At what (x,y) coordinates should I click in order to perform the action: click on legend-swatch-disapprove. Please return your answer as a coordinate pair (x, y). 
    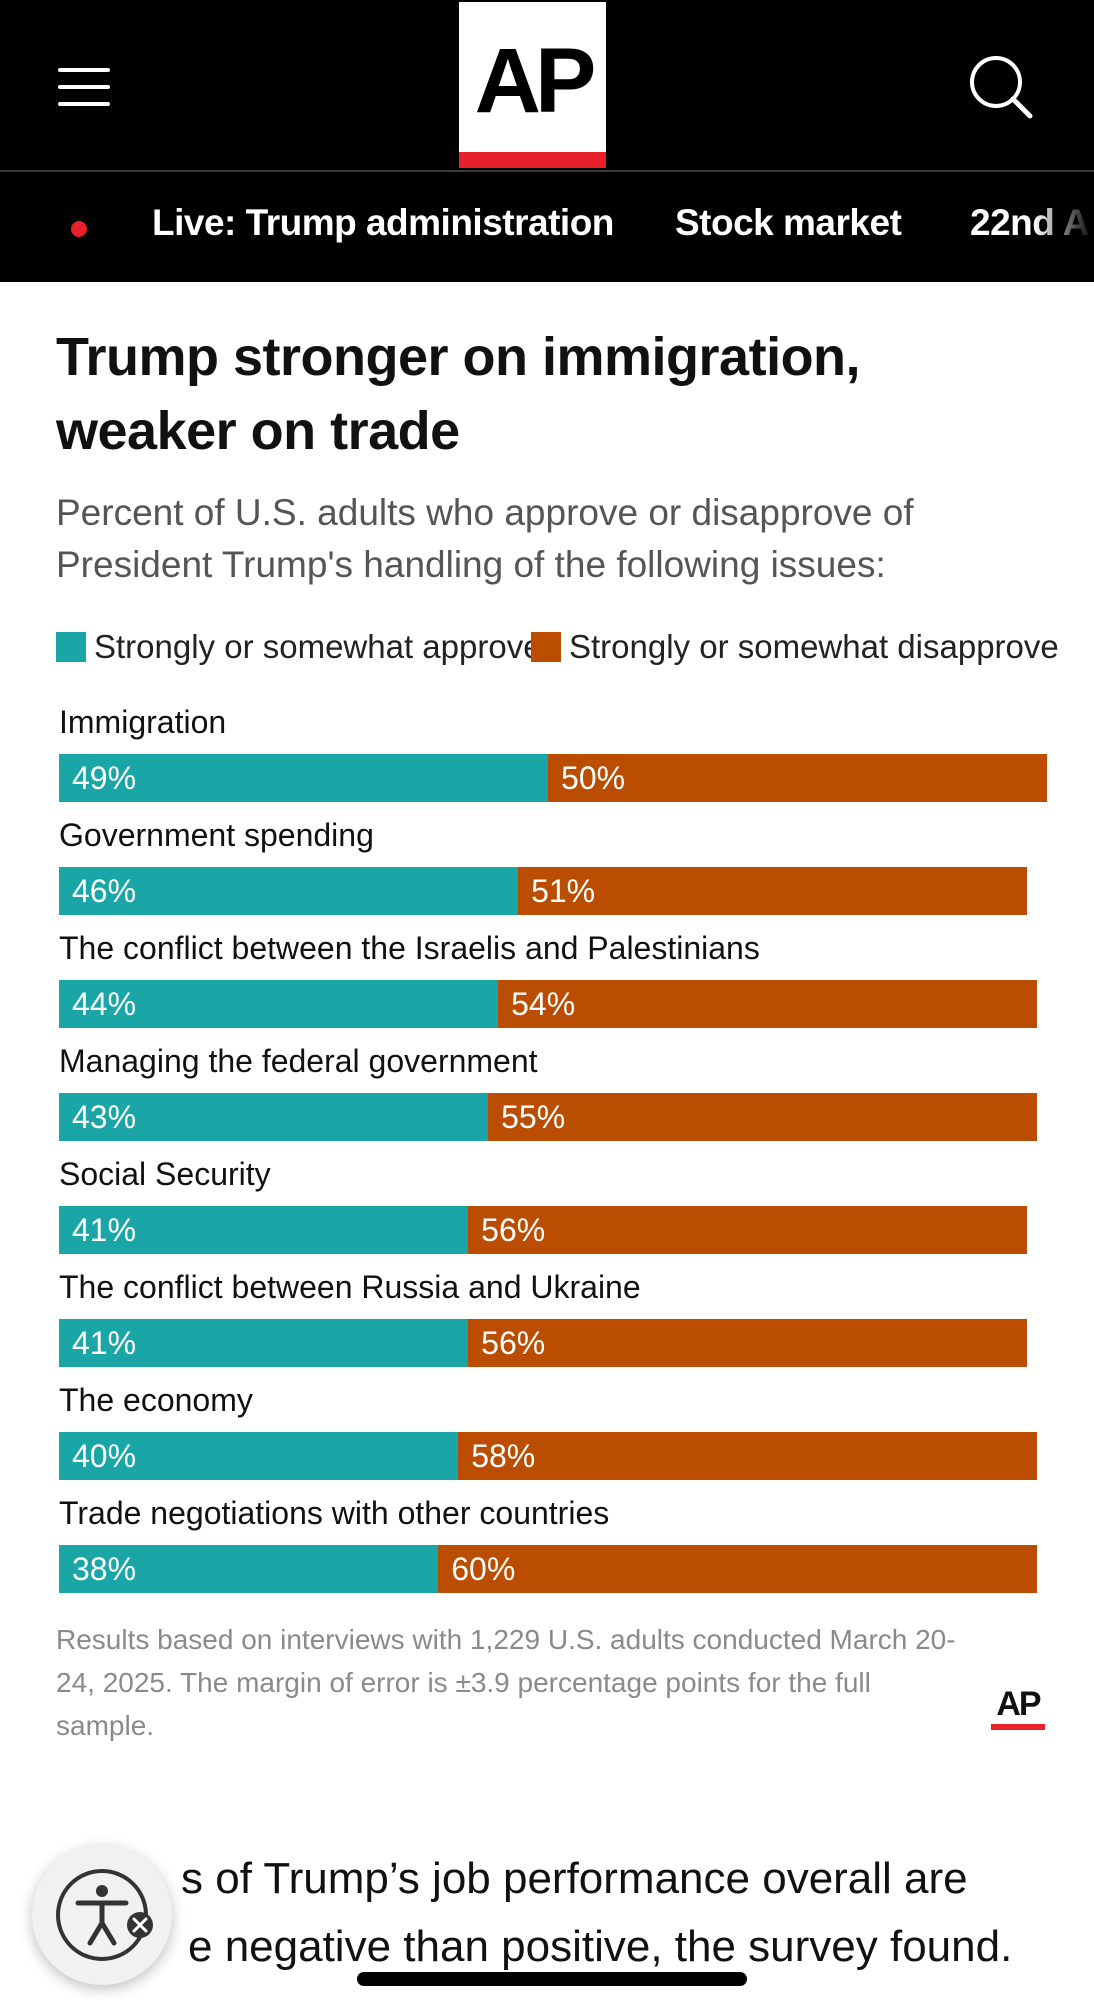
    Looking at the image, I should click on (546, 647).